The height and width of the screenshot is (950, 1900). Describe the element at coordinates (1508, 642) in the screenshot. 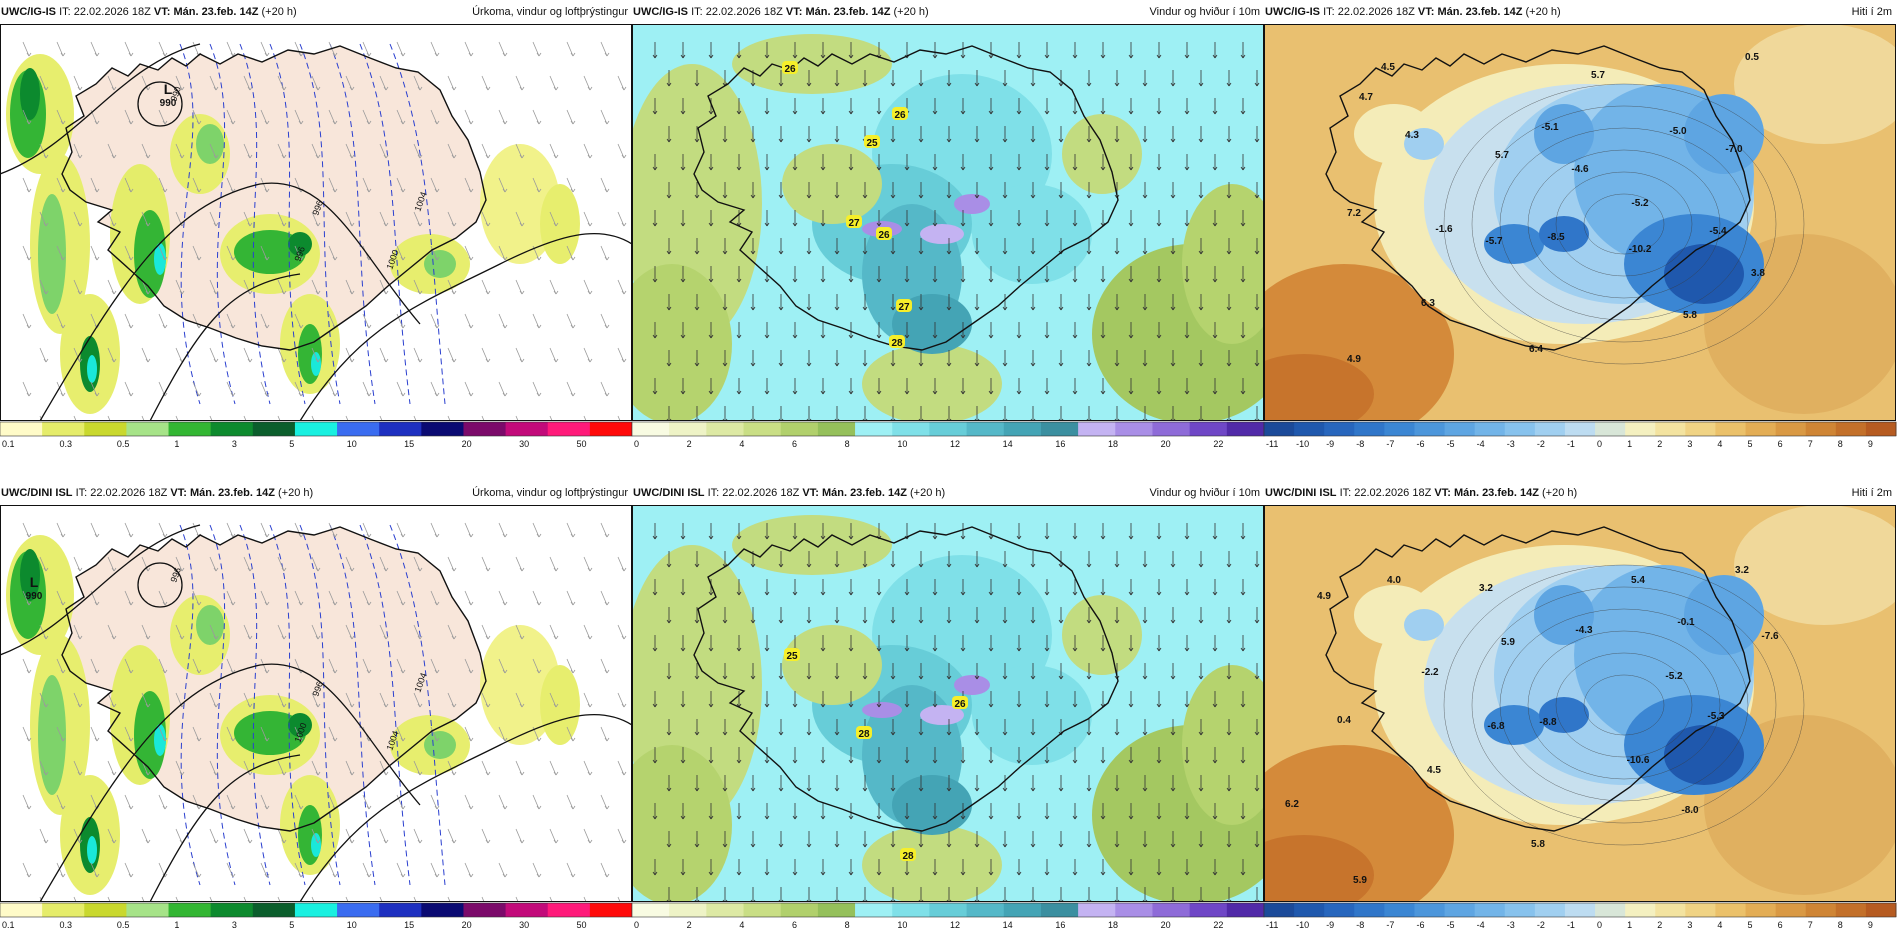

I see `temperature-label: 5.9` at that location.